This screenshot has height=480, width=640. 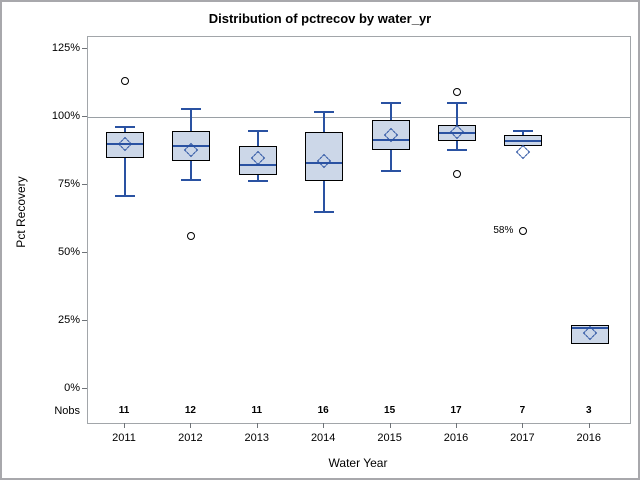 I want to click on y-tick-label: 25%, so click(x=68, y=320).